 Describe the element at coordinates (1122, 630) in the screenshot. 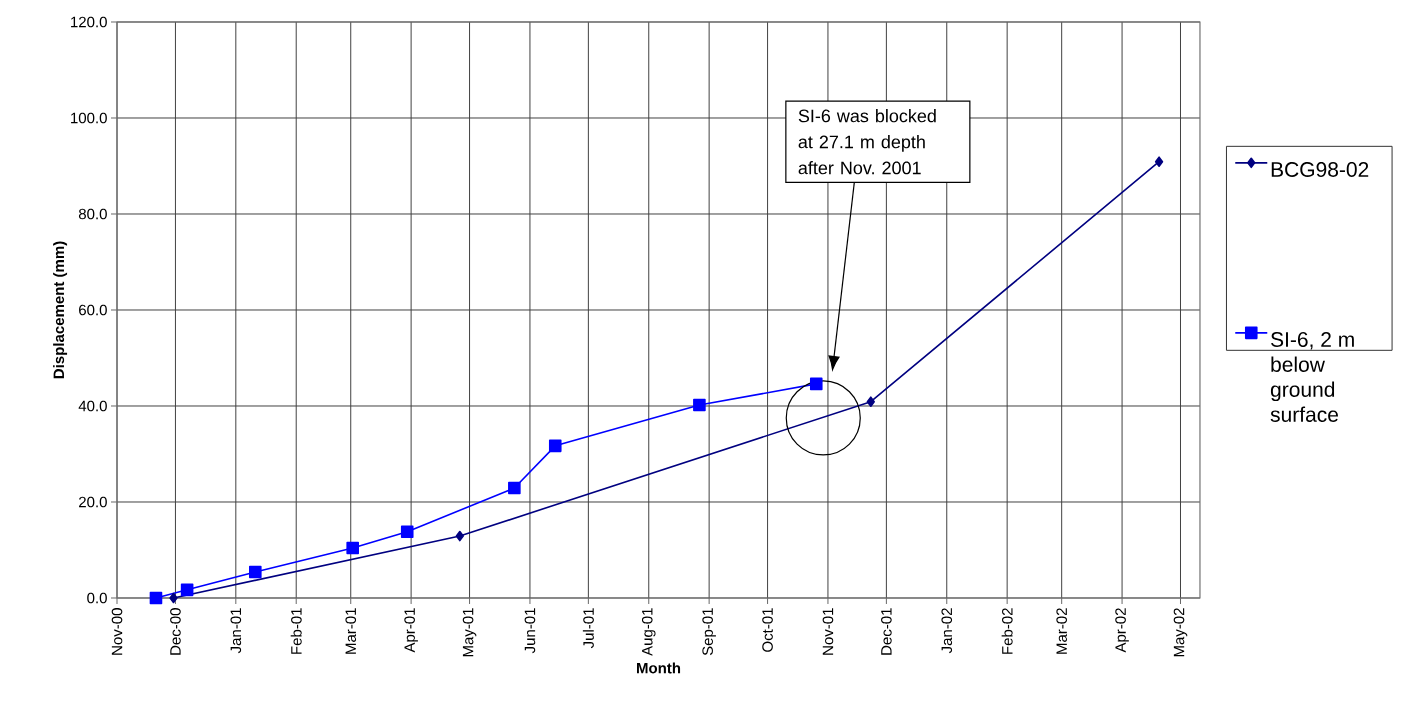

I see `x-tick-label: Apr-02` at that location.